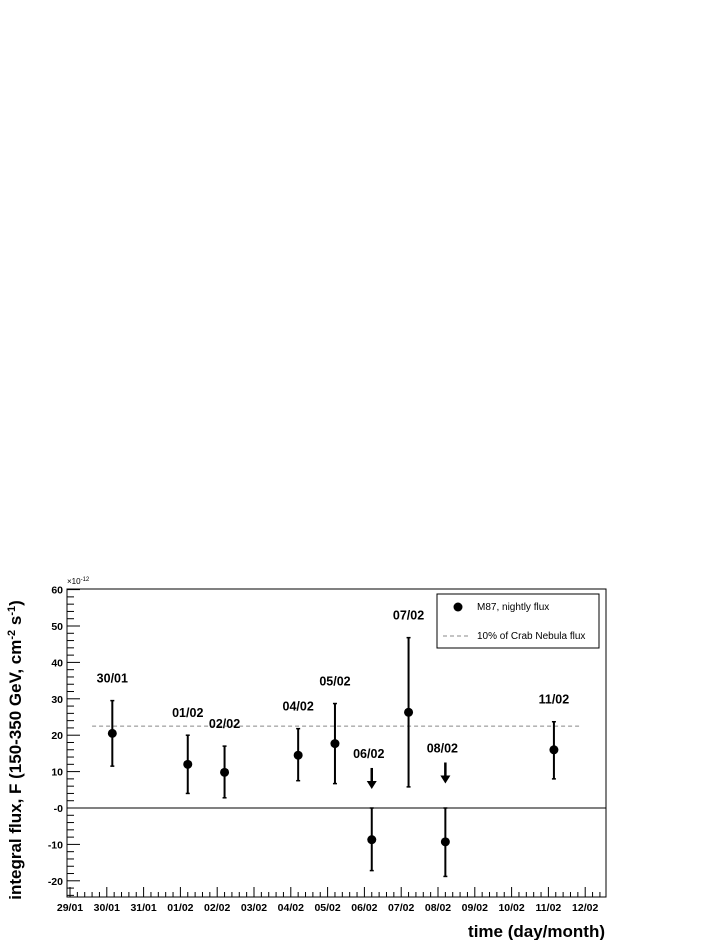  Describe the element at coordinates (536, 931) in the screenshot. I see `x-axis-title: time (day/month)` at that location.